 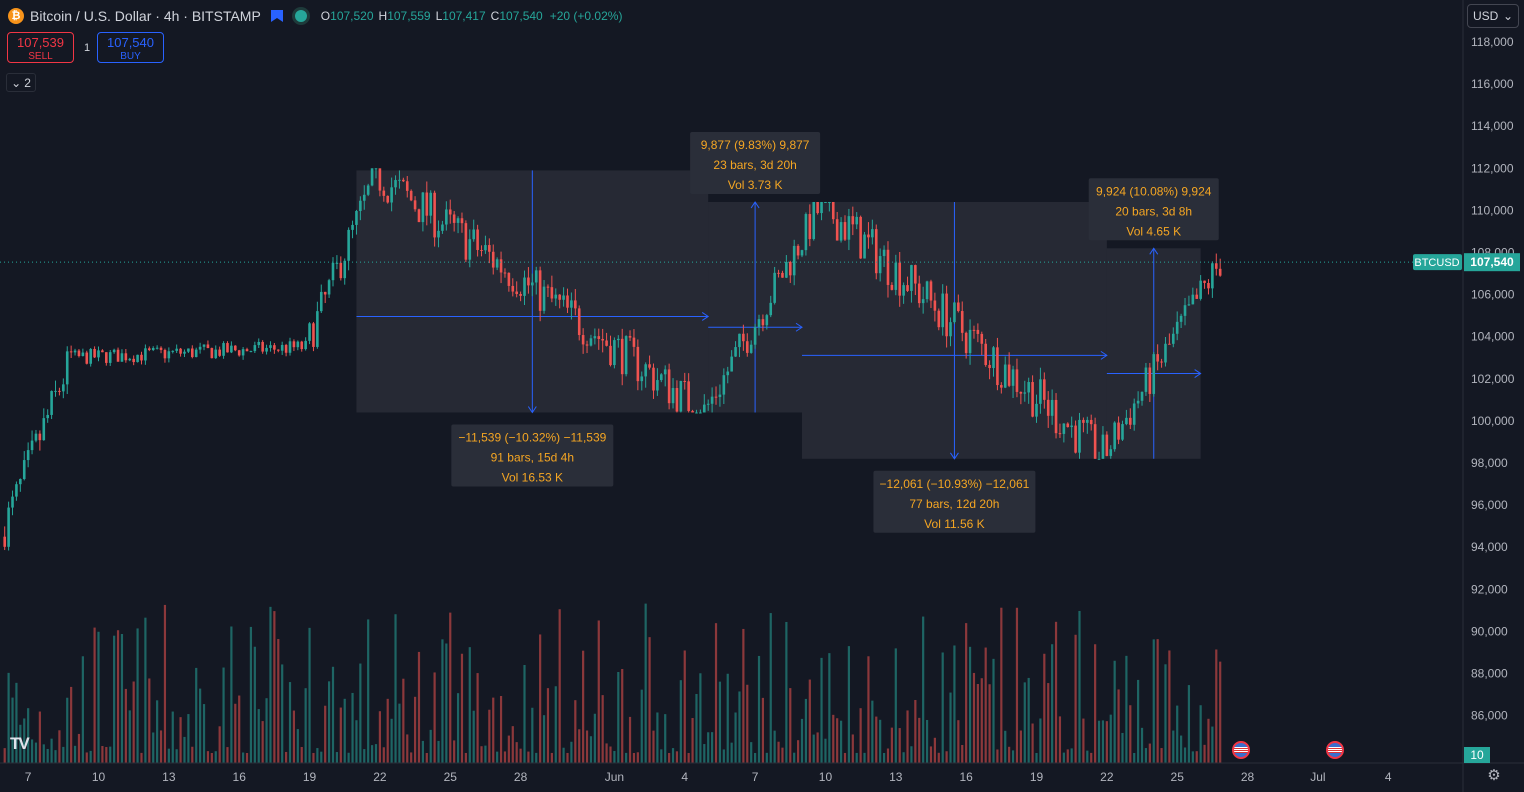 What do you see at coordinates (586, 16) in the screenshot?
I see `change-value: +20 (+0.02%)` at bounding box center [586, 16].